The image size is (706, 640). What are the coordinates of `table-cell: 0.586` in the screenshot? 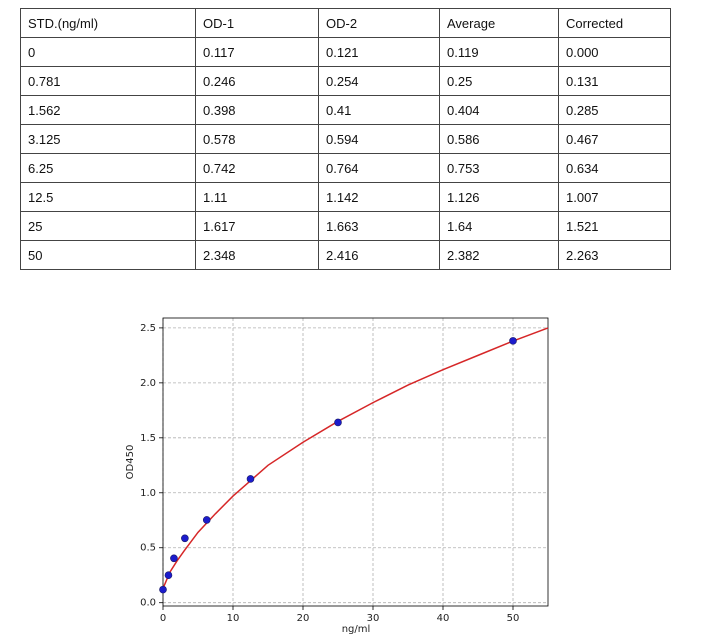 It's located at (499, 139).